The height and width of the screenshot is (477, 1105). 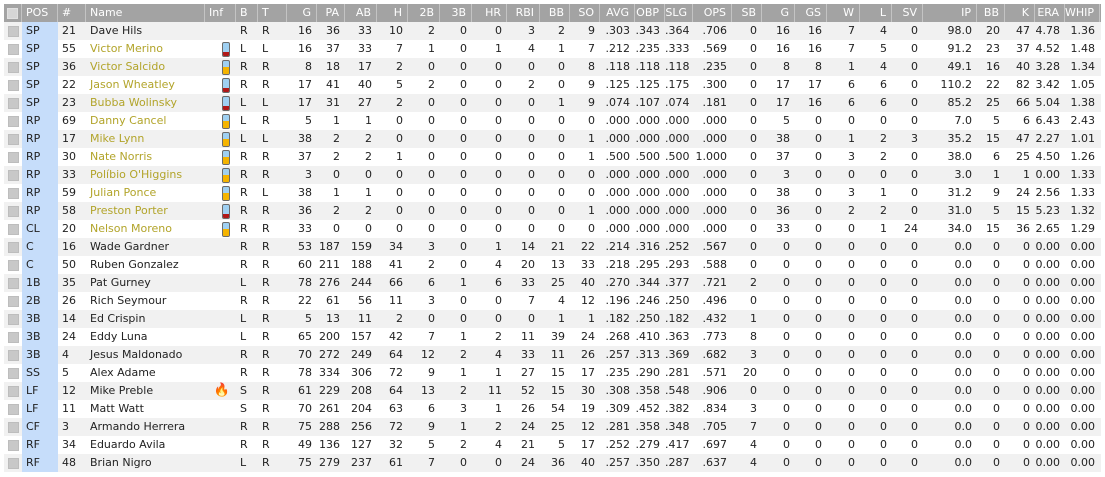 I want to click on header-avg: AVG, so click(x=617, y=13).